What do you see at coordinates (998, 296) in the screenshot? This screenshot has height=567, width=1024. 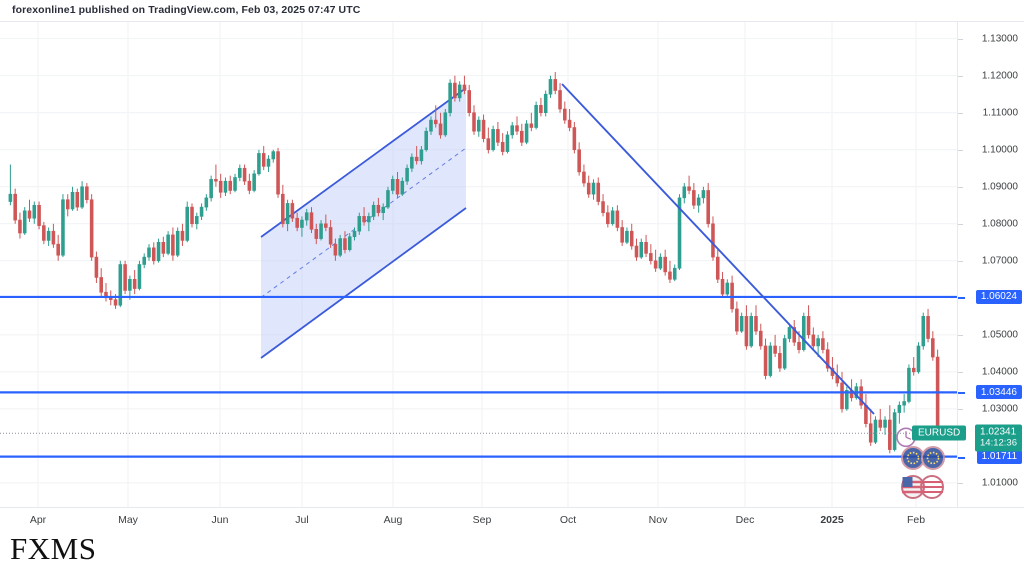 I see `price-level-pill: 1.06024` at bounding box center [998, 296].